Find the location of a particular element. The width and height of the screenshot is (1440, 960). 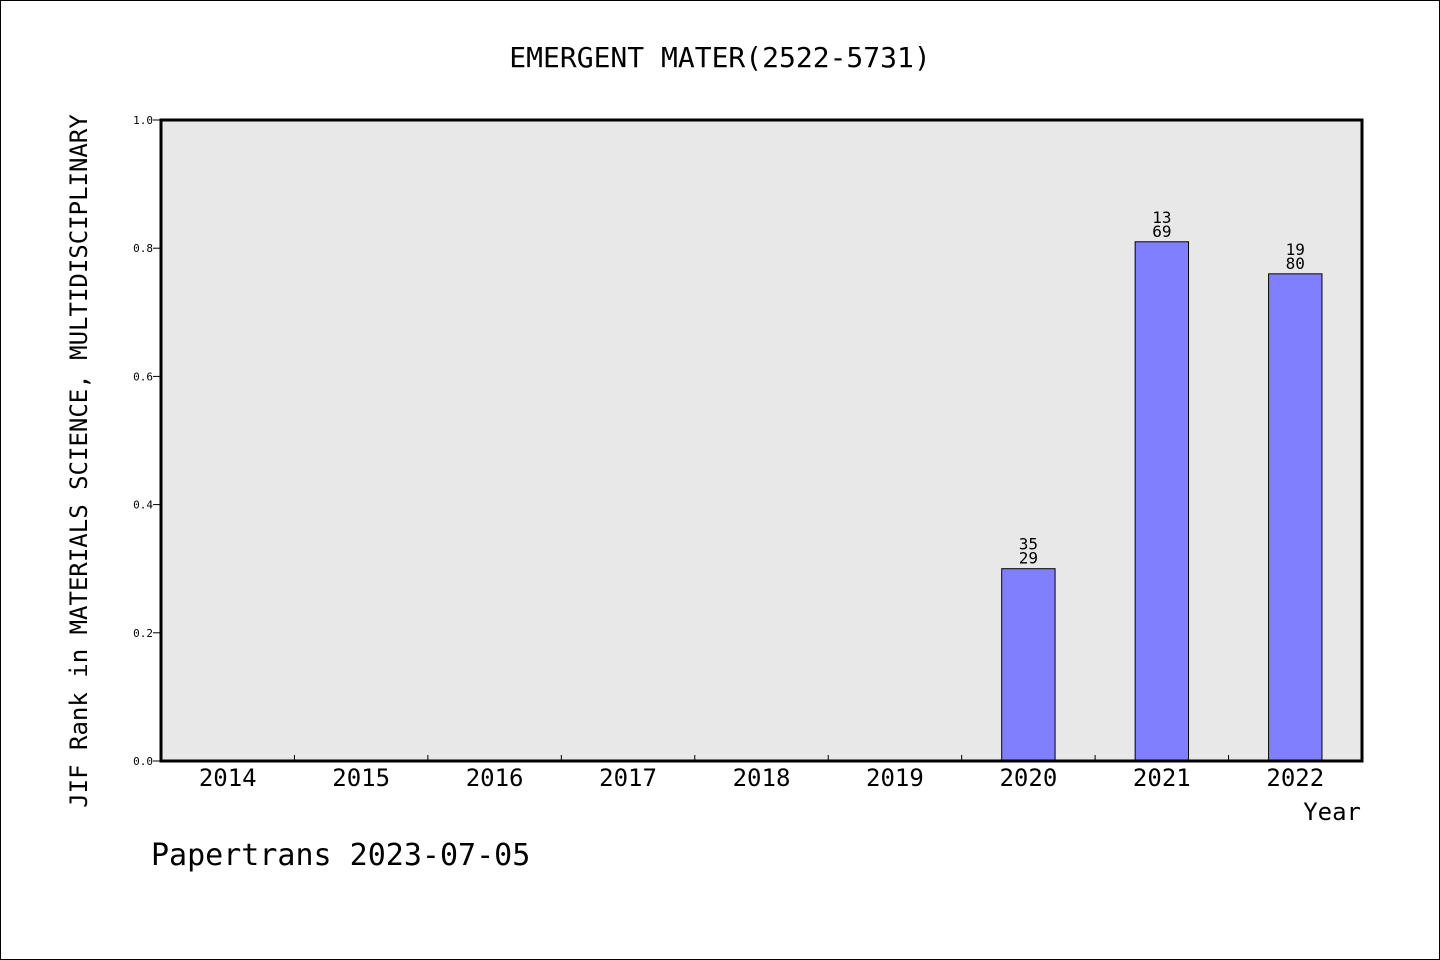

x-tick-label: 2020 is located at coordinates (1028, 778).